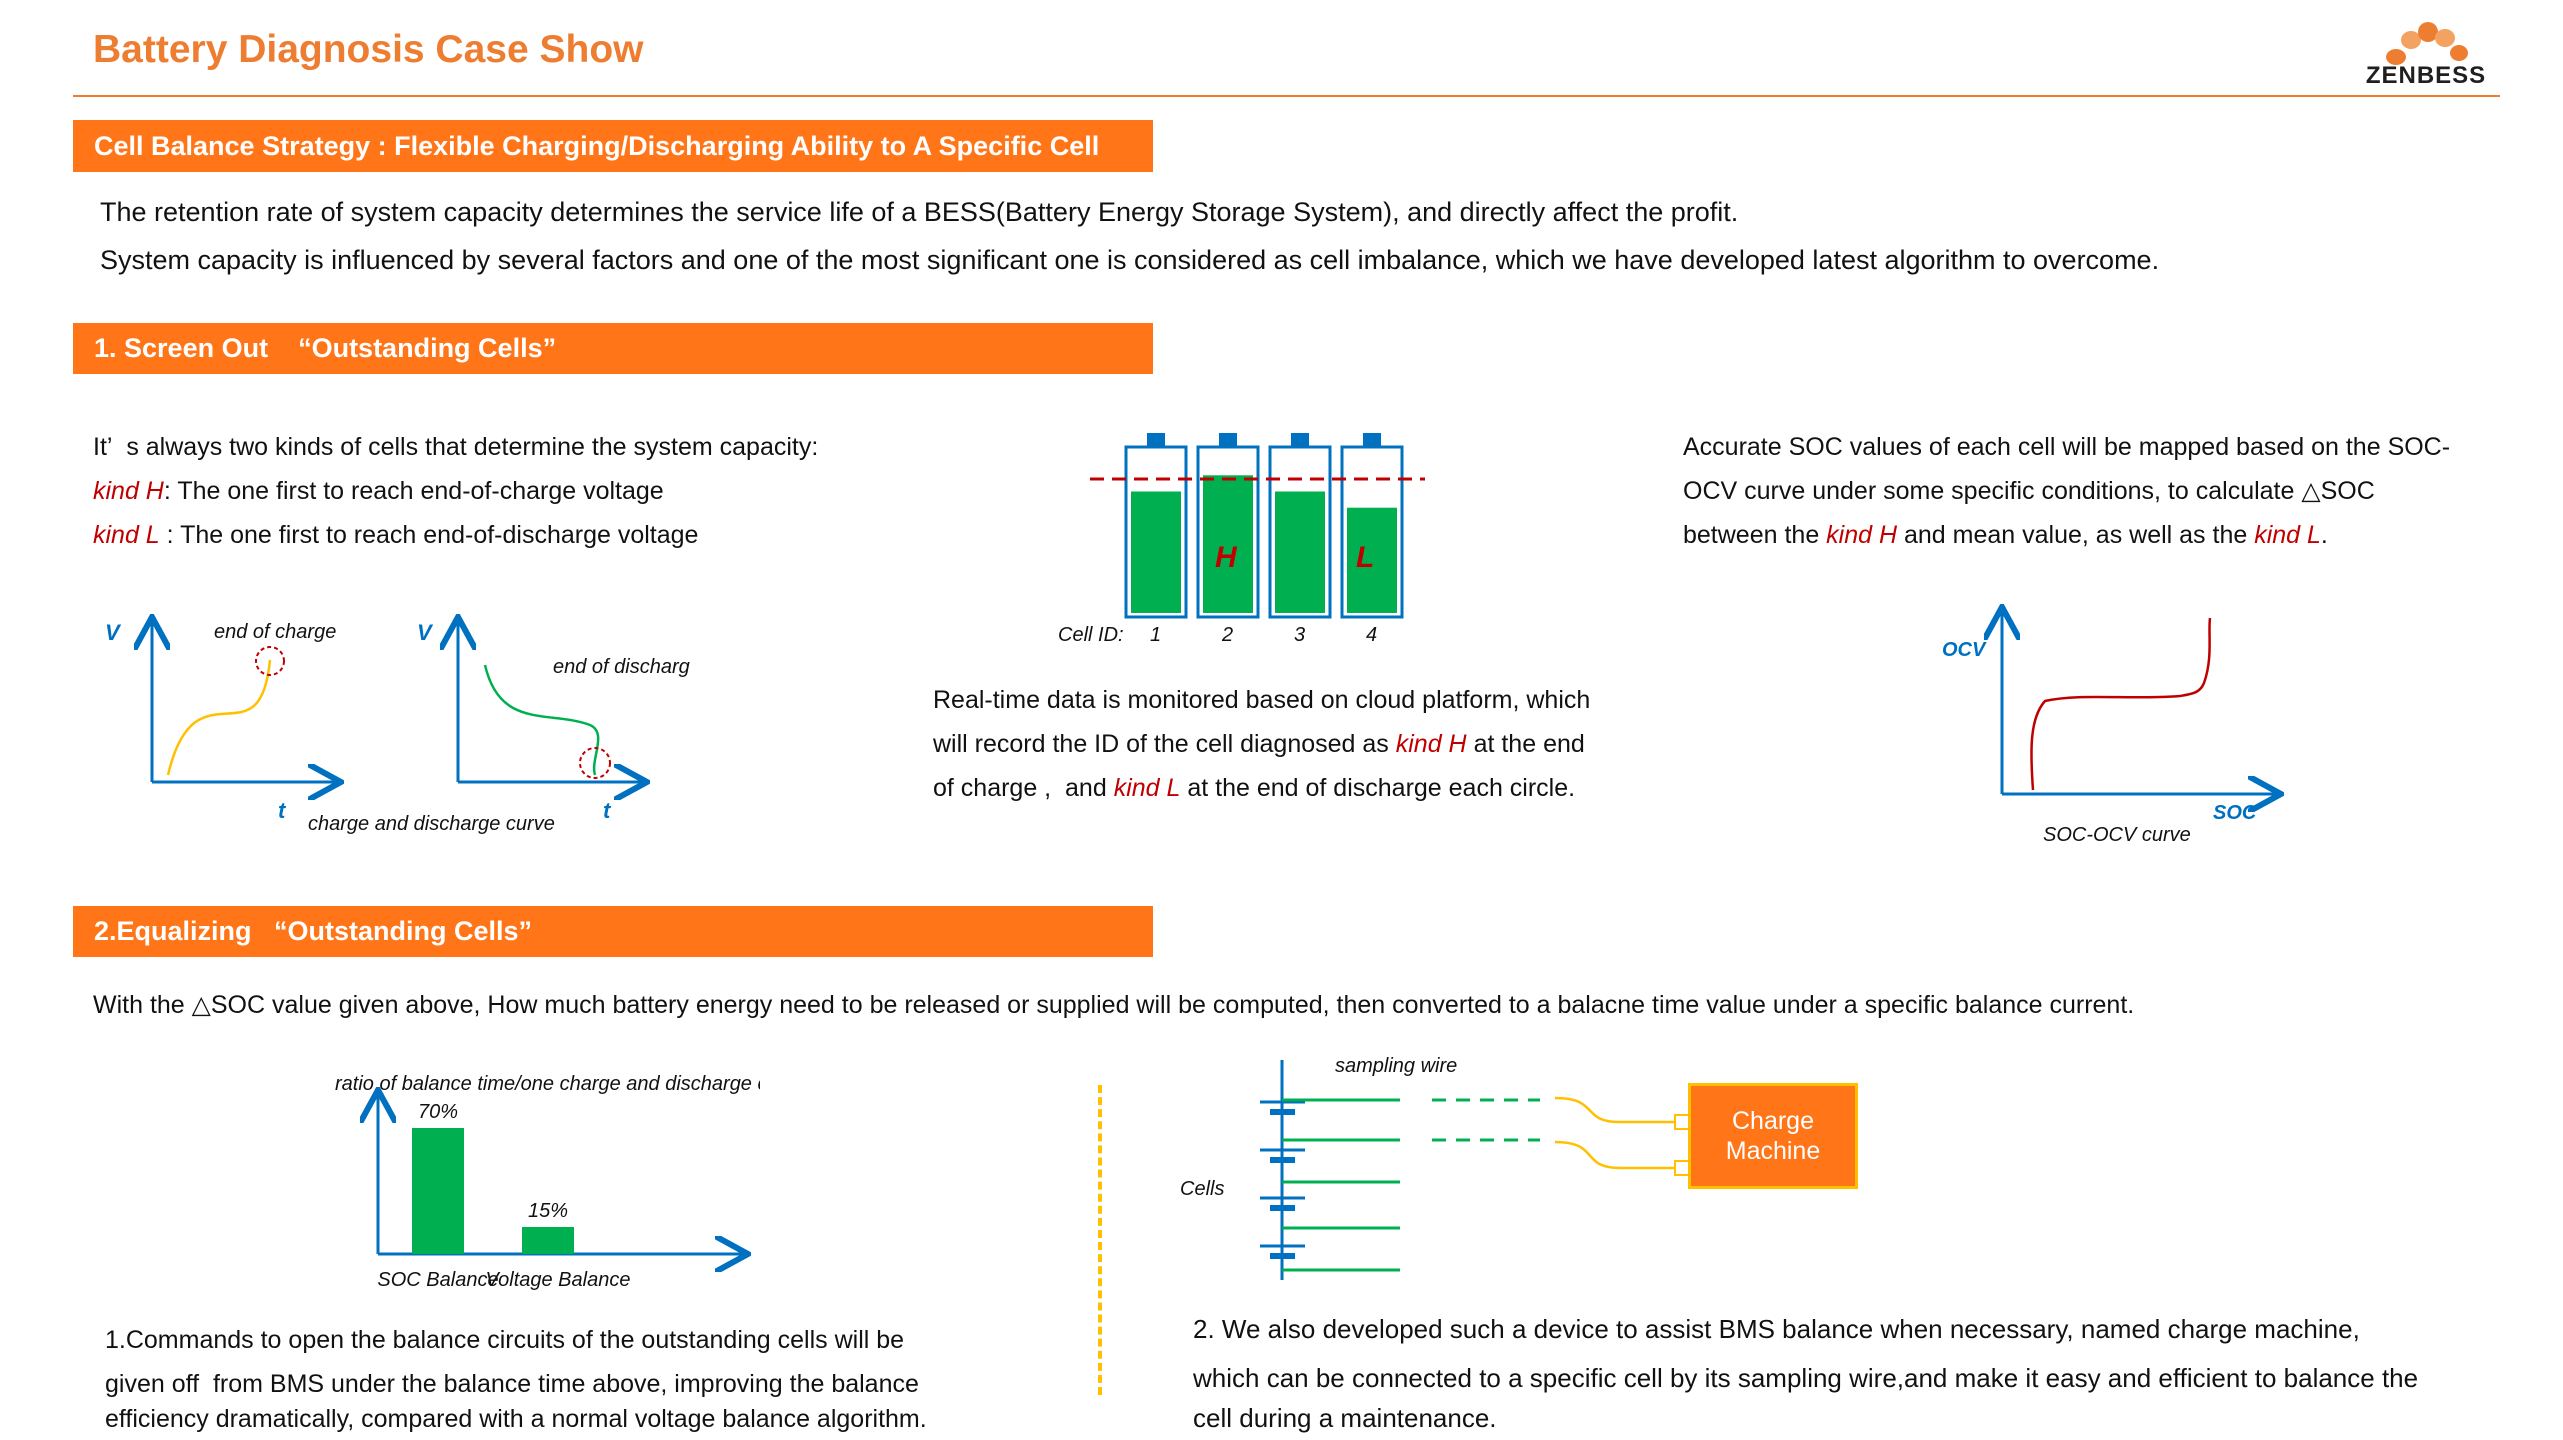 This screenshot has width=2563, height=1440. I want to click on charge-machine-diagram: sampling wire Cells, so click(1435, 1167).